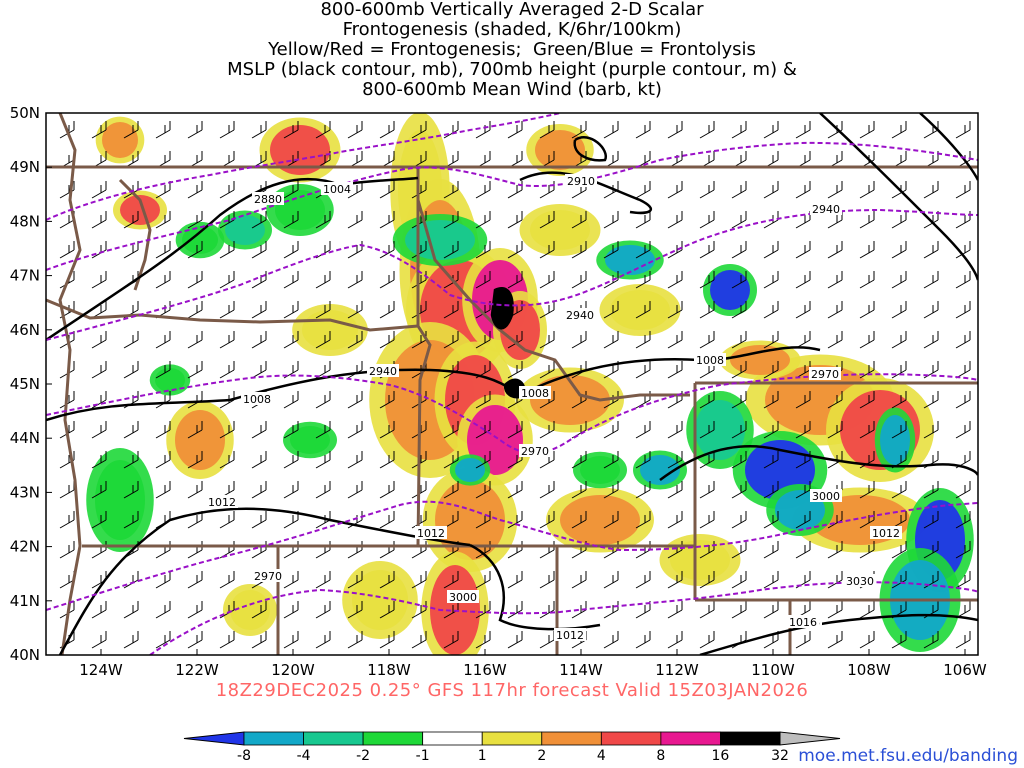 The image size is (1024, 768). I want to click on lon-label: 116W, so click(485, 670).